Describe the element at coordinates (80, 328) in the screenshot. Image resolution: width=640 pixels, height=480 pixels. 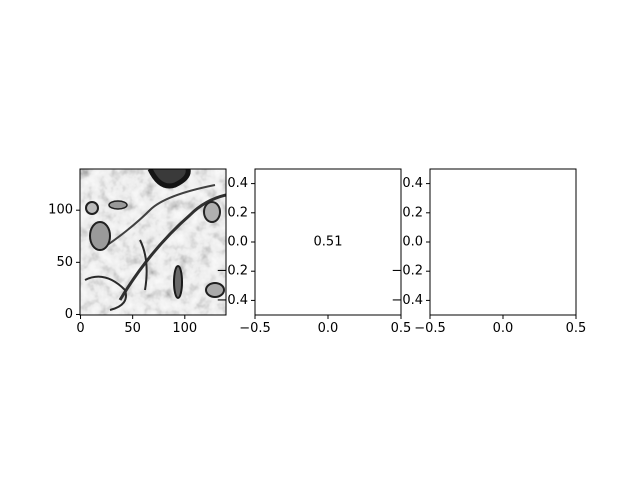
I see `x-tick-label: 0` at that location.